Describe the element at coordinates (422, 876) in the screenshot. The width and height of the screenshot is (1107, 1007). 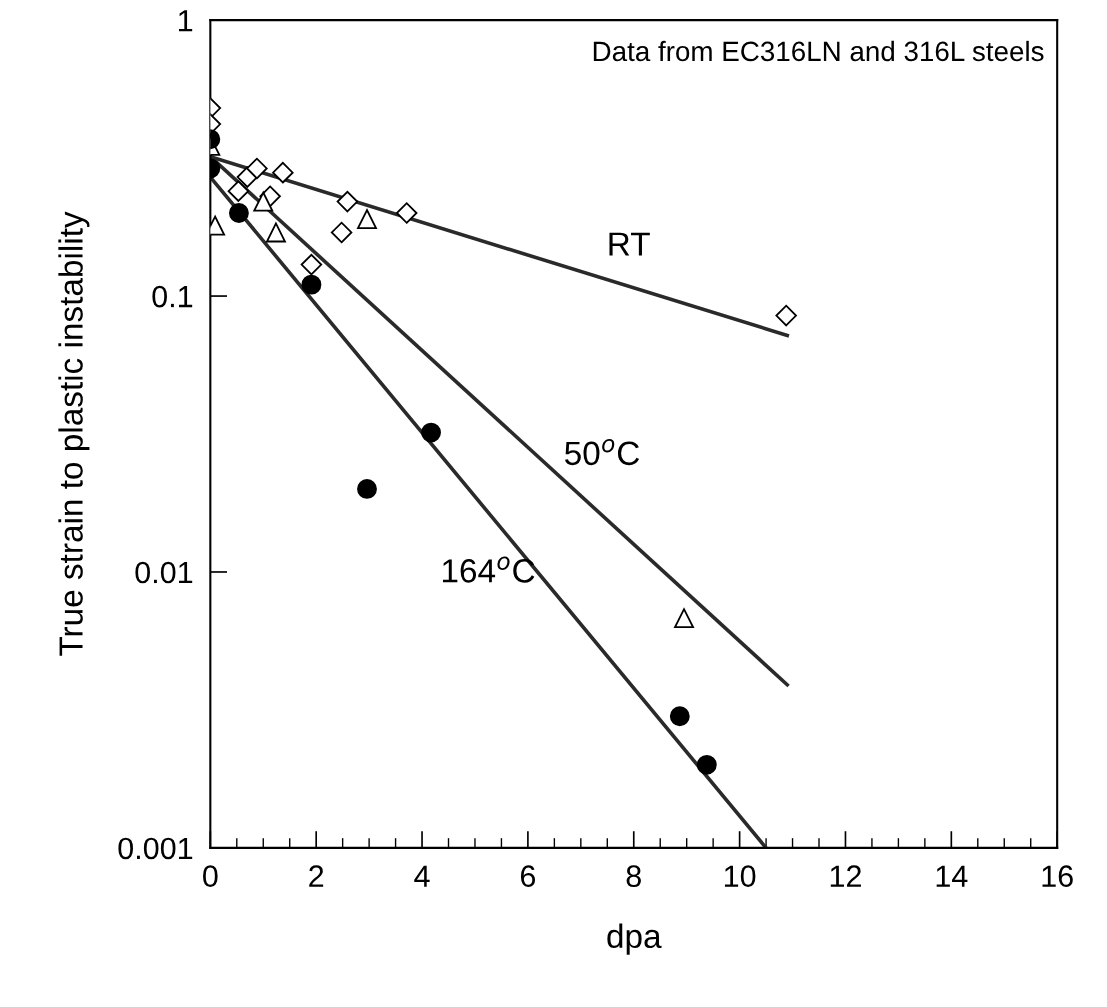
I see `x-tick-label: 4` at that location.